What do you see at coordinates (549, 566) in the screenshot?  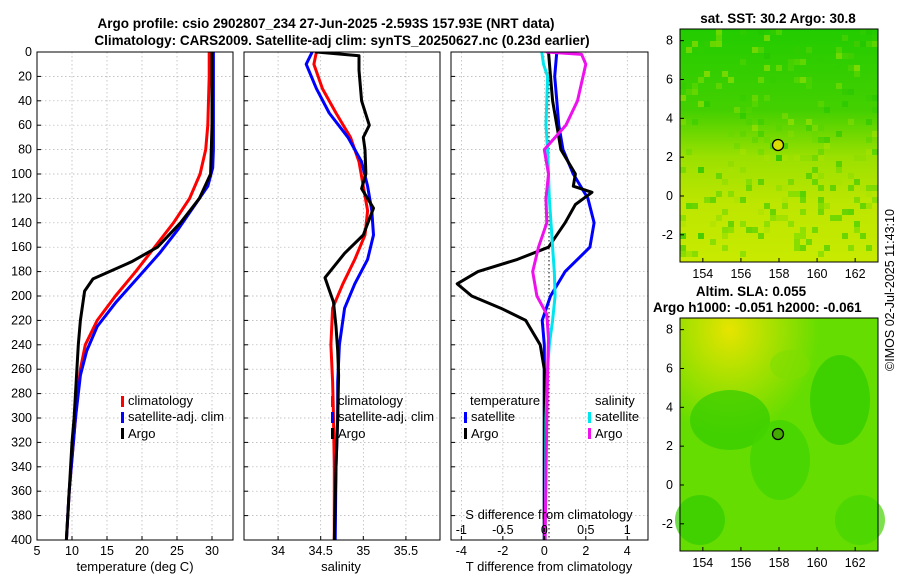 I see `difference-xlabel-bottom: T difference from climatology` at bounding box center [549, 566].